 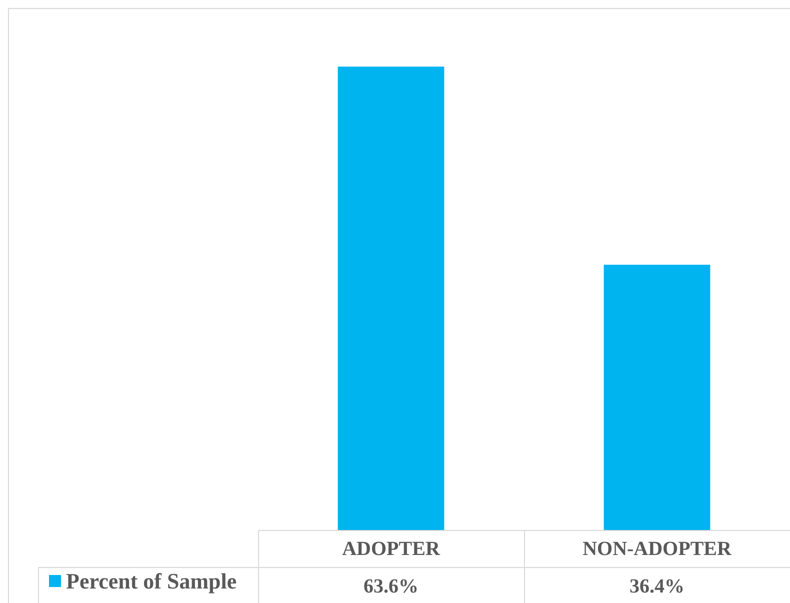 I want to click on x-tick-label: ADOPTER, so click(x=391, y=549).